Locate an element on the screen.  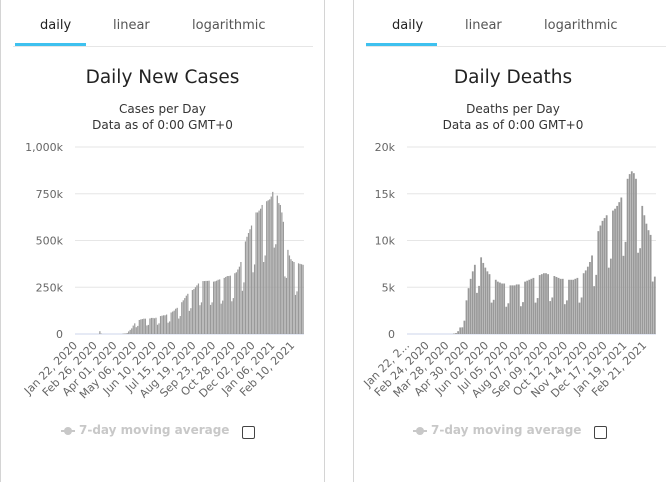
tab-daily: daily is located at coordinates (56, 25).